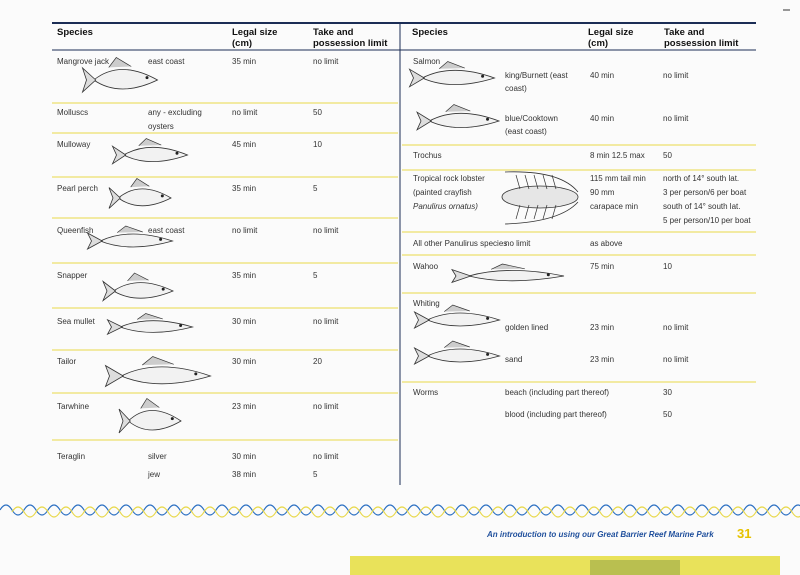 This screenshot has width=800, height=575. What do you see at coordinates (75, 230) in the screenshot?
I see `species-cell: Queenfish` at bounding box center [75, 230].